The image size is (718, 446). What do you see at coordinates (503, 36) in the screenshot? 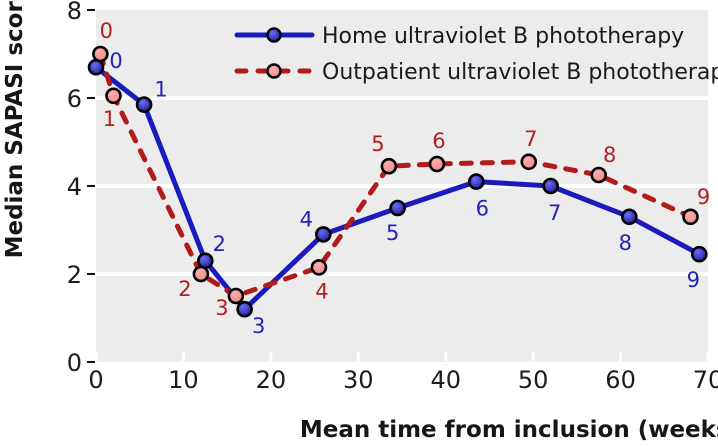
I see `legend-label-home: Home ultraviolet B phototherapy` at bounding box center [503, 36].